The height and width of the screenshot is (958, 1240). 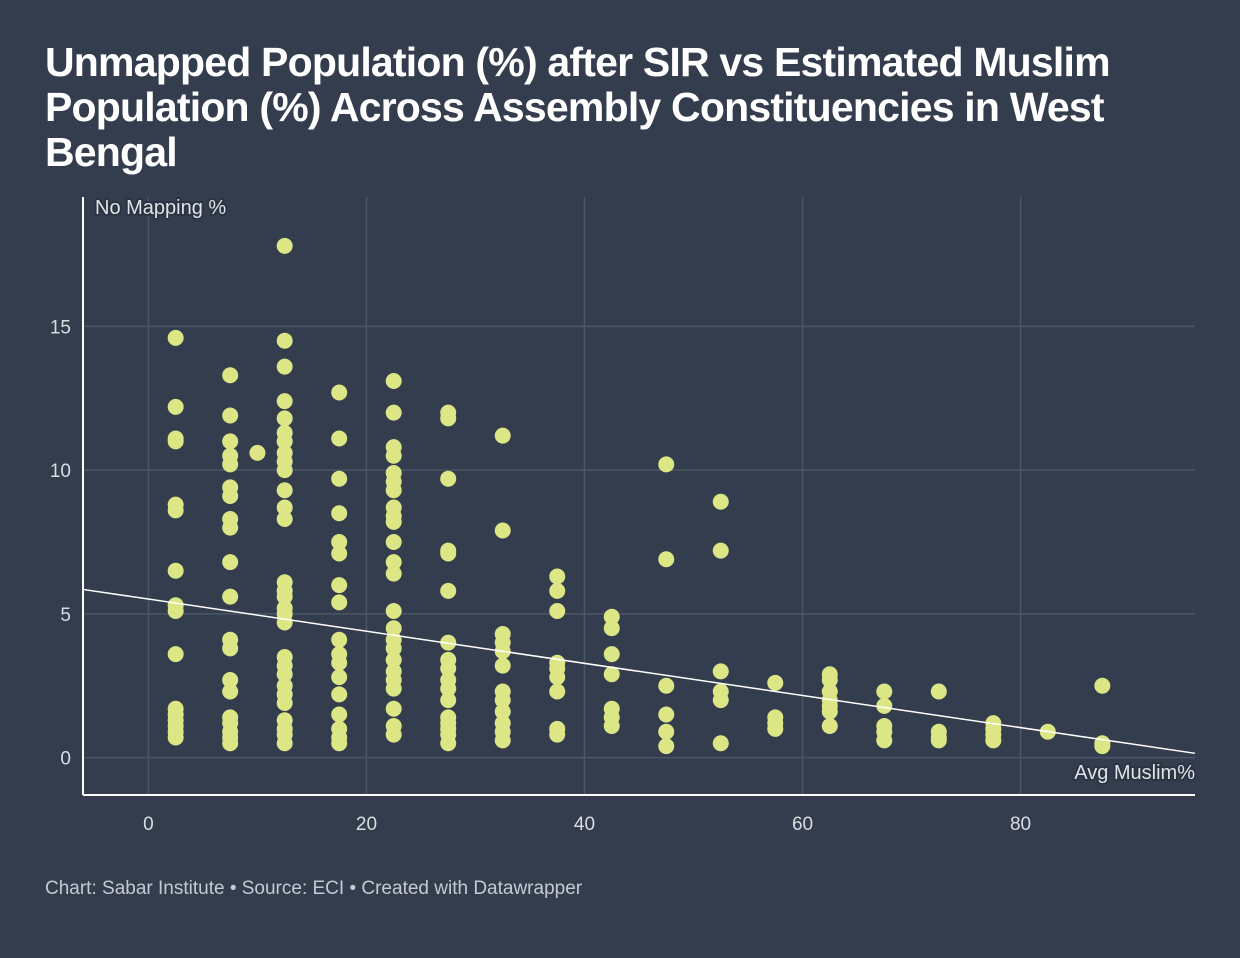 I want to click on x-axis-title: Avg Muslim%, so click(x=1134, y=773).